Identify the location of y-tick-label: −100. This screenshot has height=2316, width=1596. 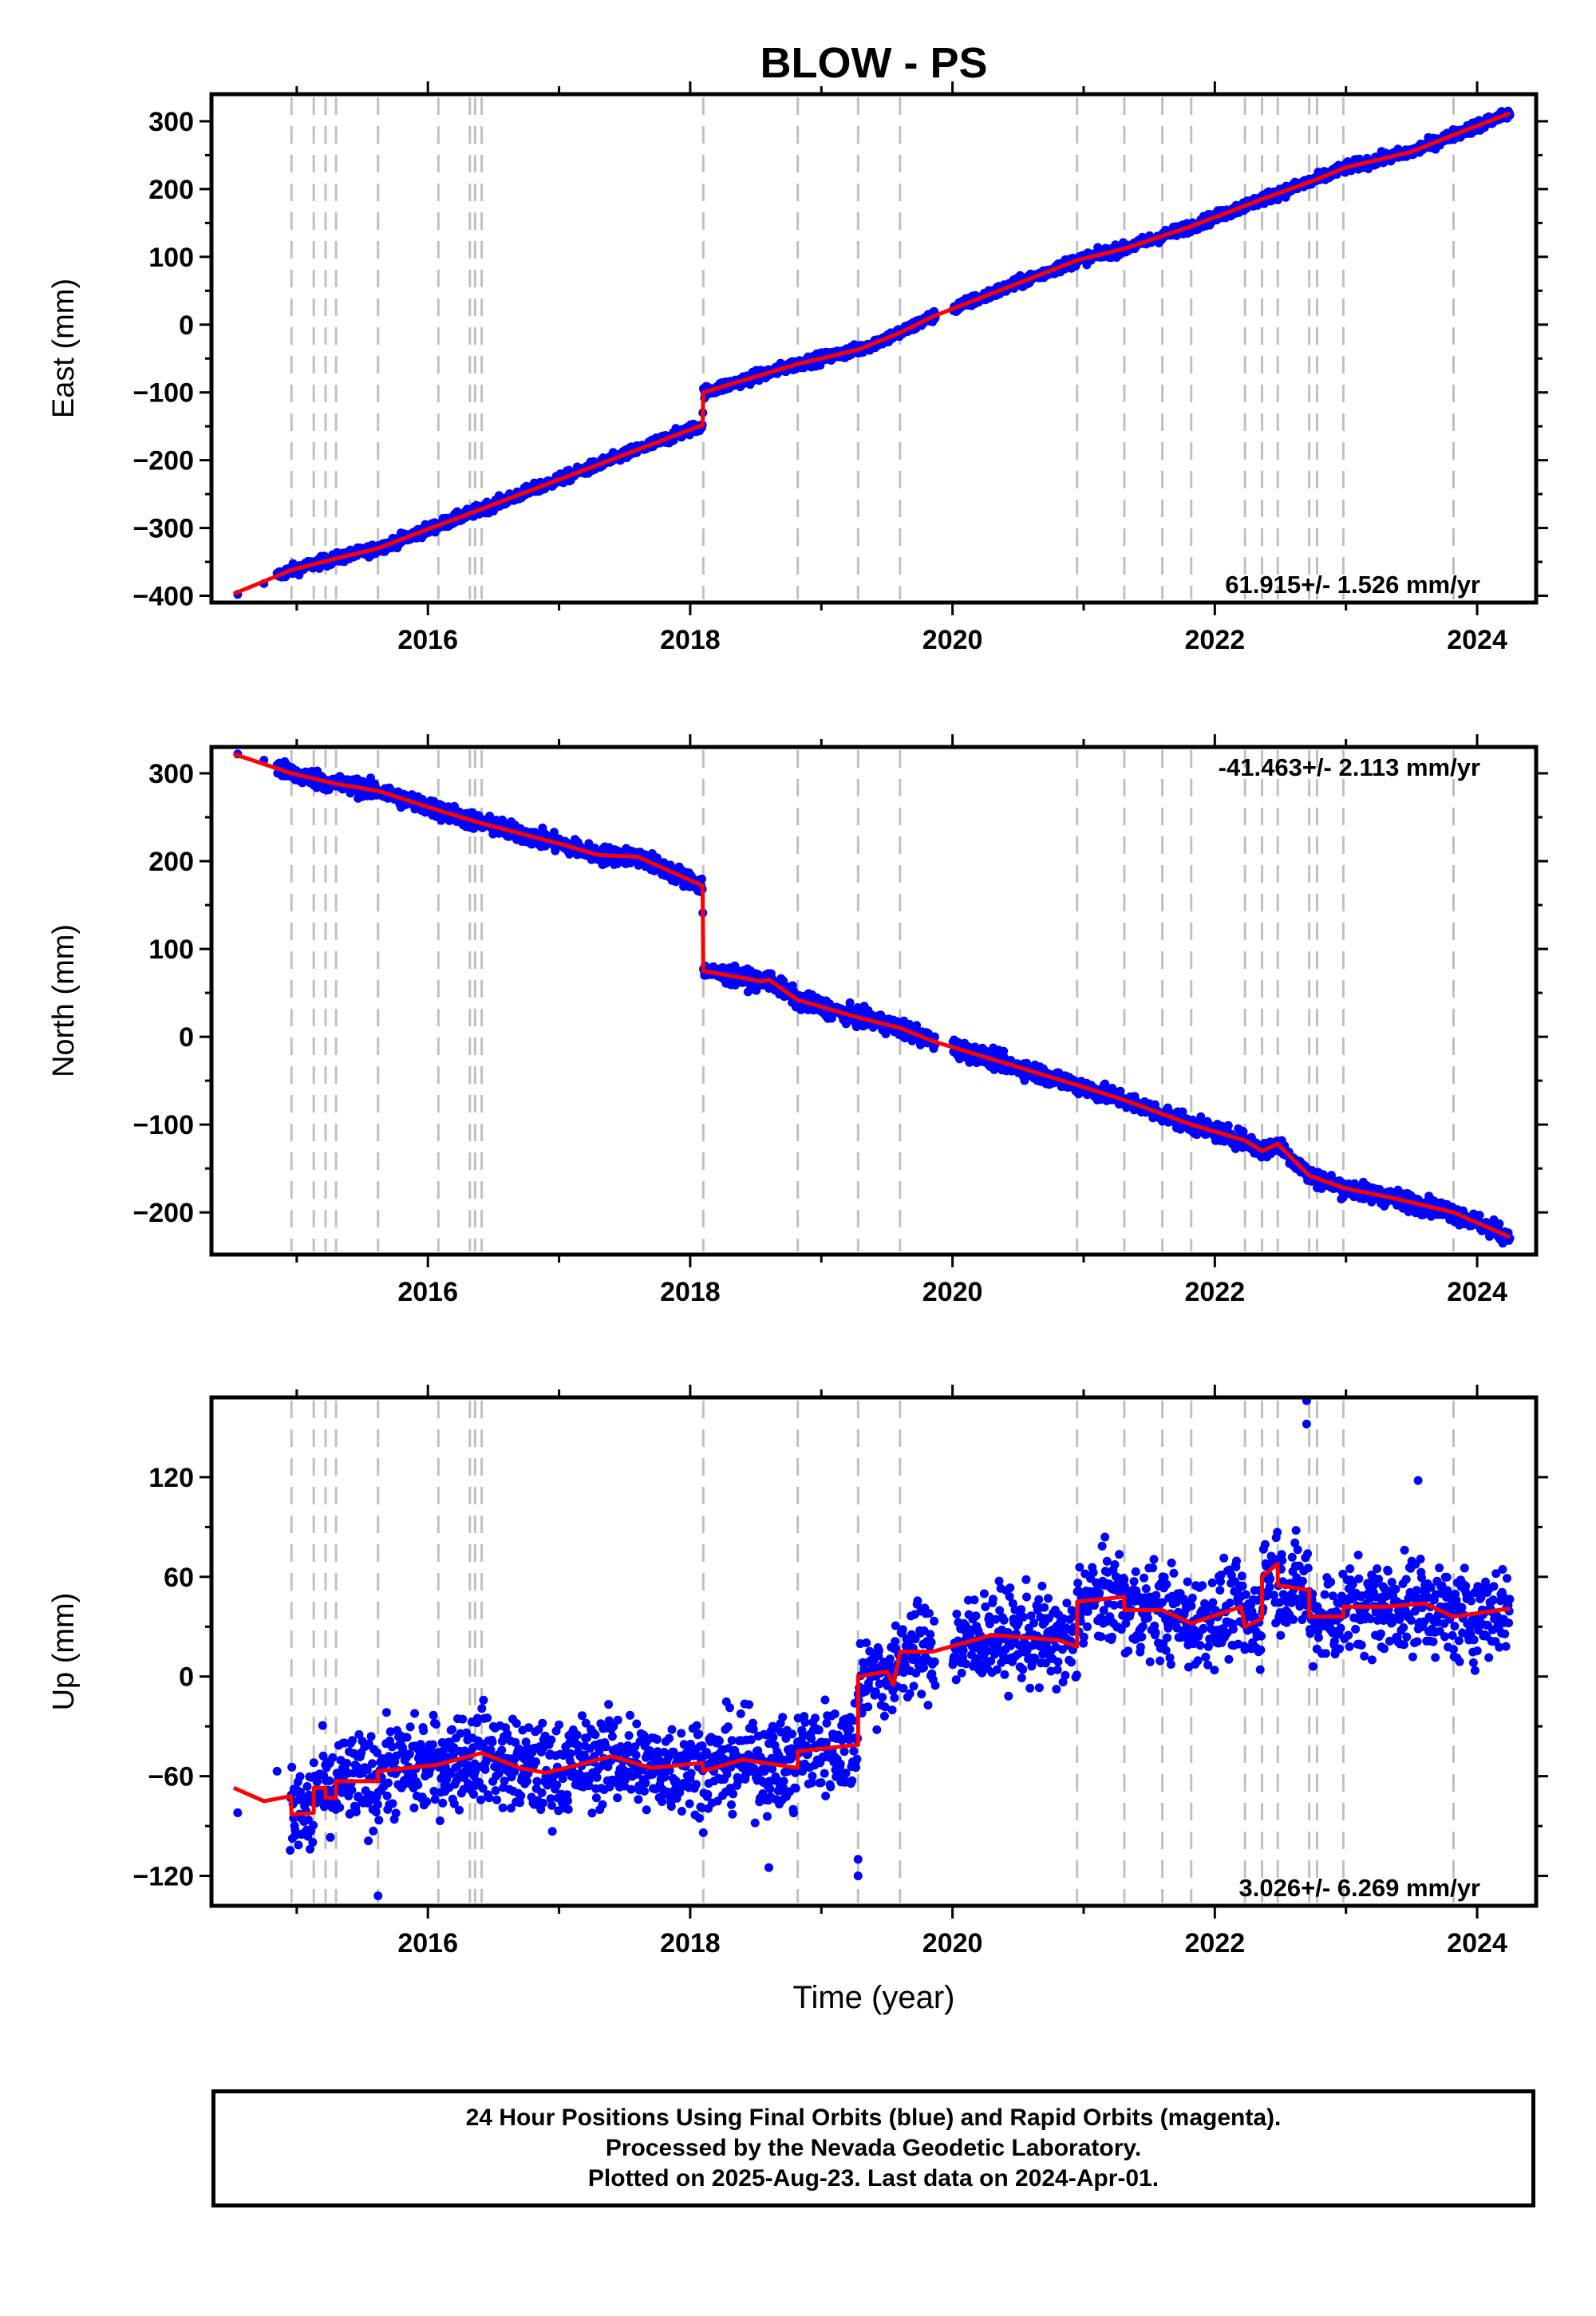
(163, 393).